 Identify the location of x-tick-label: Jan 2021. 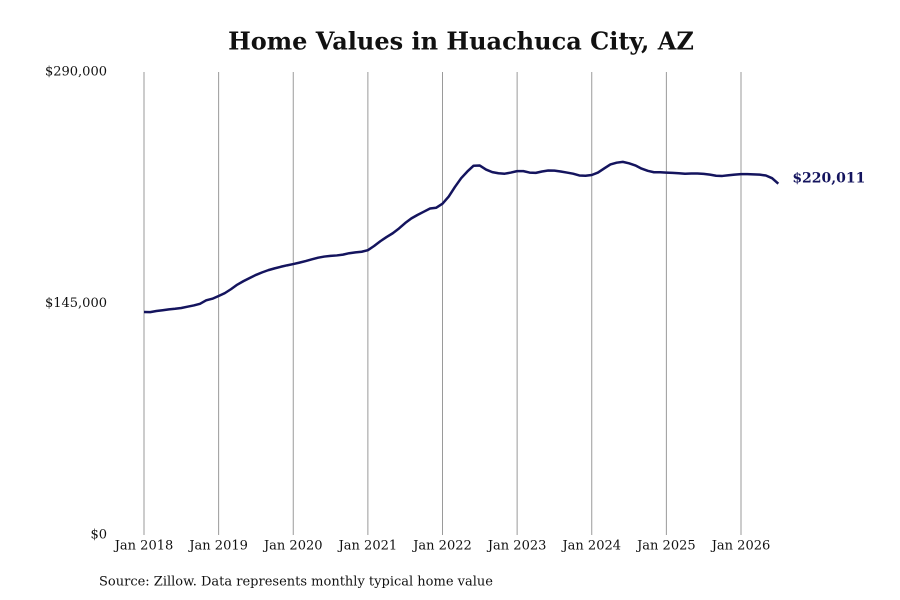
(367, 546).